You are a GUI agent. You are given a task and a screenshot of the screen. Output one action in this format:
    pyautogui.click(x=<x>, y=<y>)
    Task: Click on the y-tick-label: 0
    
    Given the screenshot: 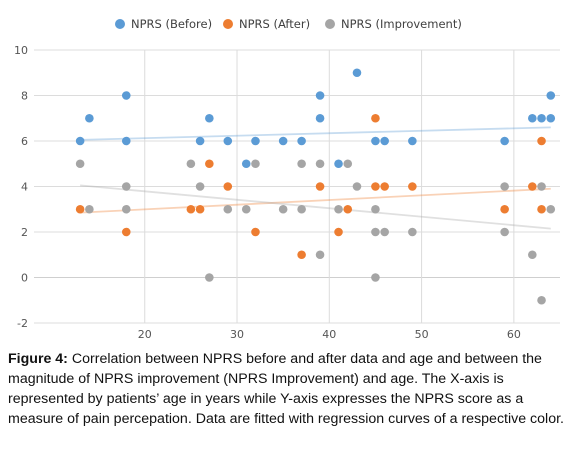 What is the action you would take?
    pyautogui.click(x=24, y=278)
    